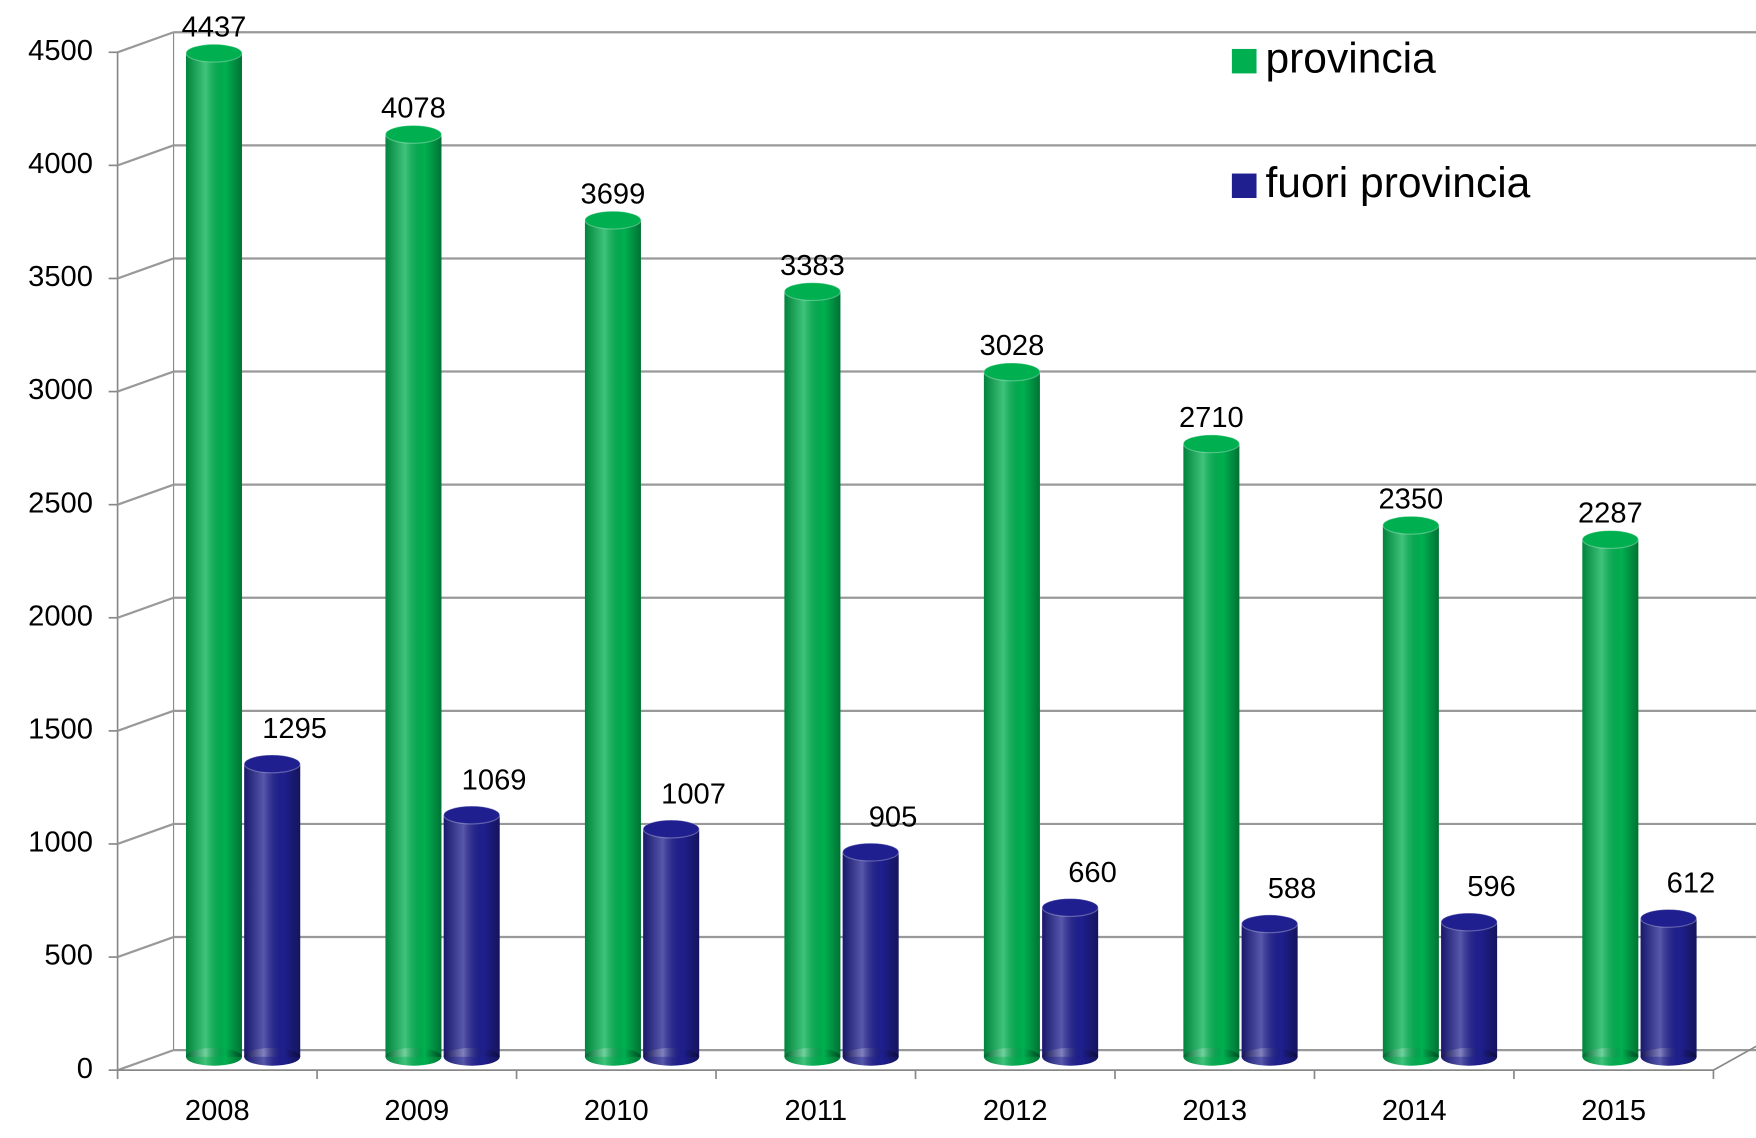 The width and height of the screenshot is (1756, 1138). Describe the element at coordinates (60, 616) in the screenshot. I see `y-tick-label: 2000` at that location.